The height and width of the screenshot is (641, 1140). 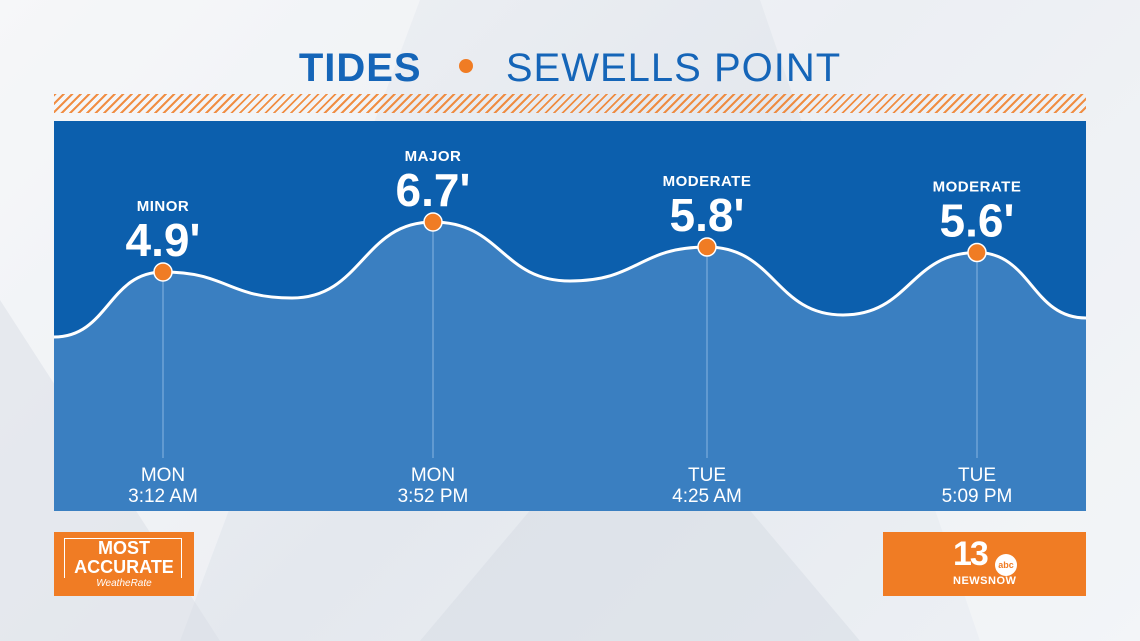 What do you see at coordinates (124, 583) in the screenshot?
I see `badge-line-weatherate: WeatheRate` at bounding box center [124, 583].